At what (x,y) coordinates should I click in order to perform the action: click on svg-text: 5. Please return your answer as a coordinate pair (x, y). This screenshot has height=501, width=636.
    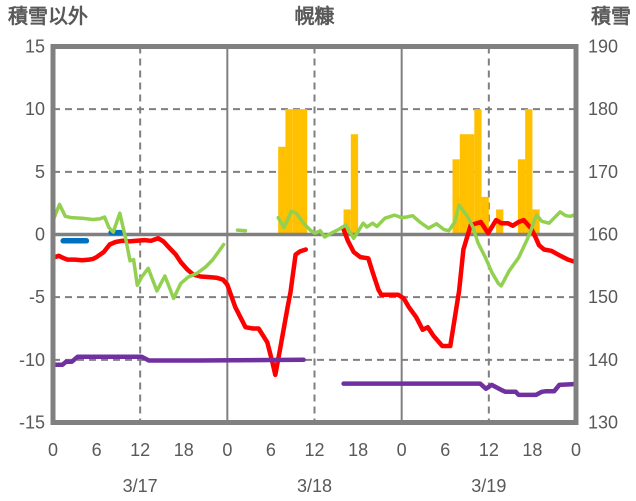
    Looking at the image, I should click on (40, 172).